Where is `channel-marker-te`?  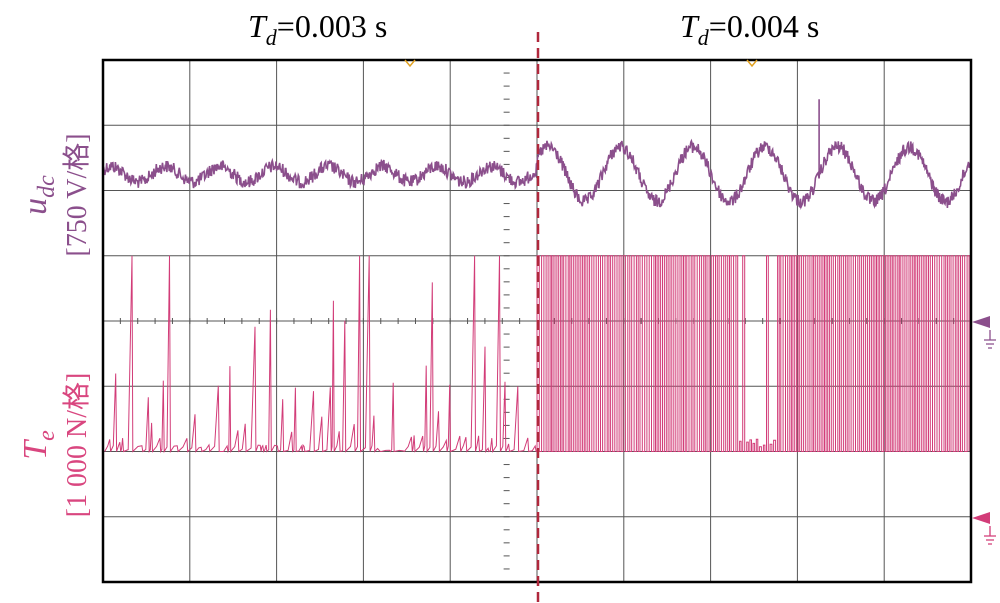 channel-marker-te is located at coordinates (984, 528).